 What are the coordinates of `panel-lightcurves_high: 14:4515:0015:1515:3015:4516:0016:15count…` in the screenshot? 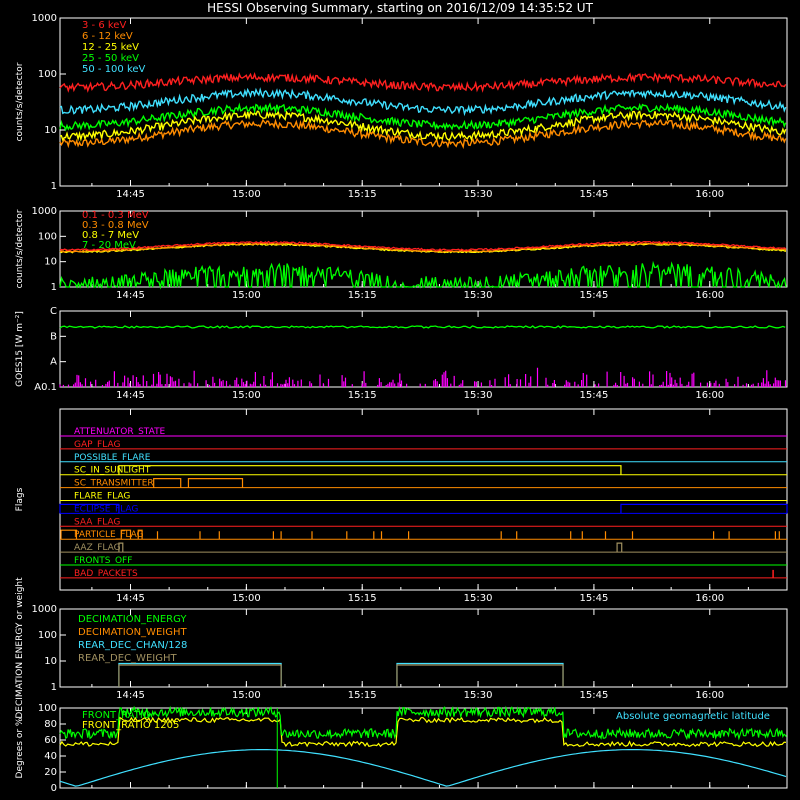 It's located at (401, 253).